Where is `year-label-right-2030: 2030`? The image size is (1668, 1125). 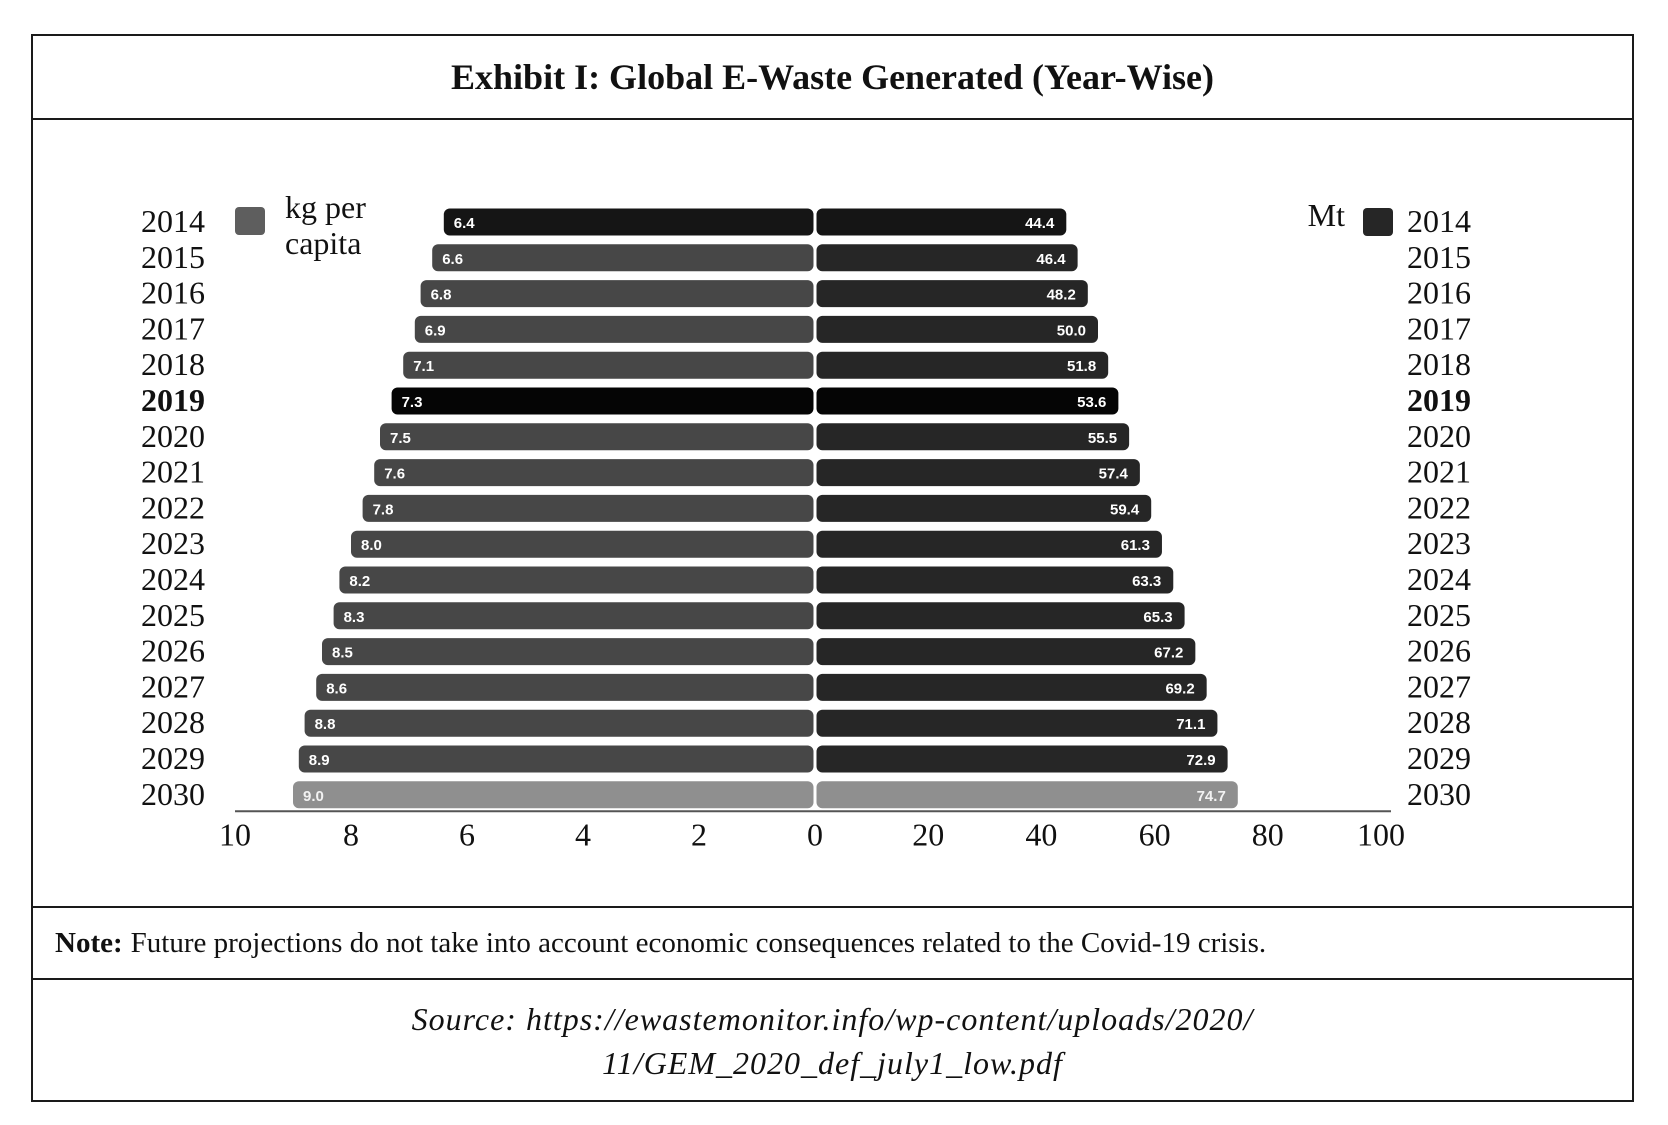
year-label-right-2030: 2030 is located at coordinates (1439, 794).